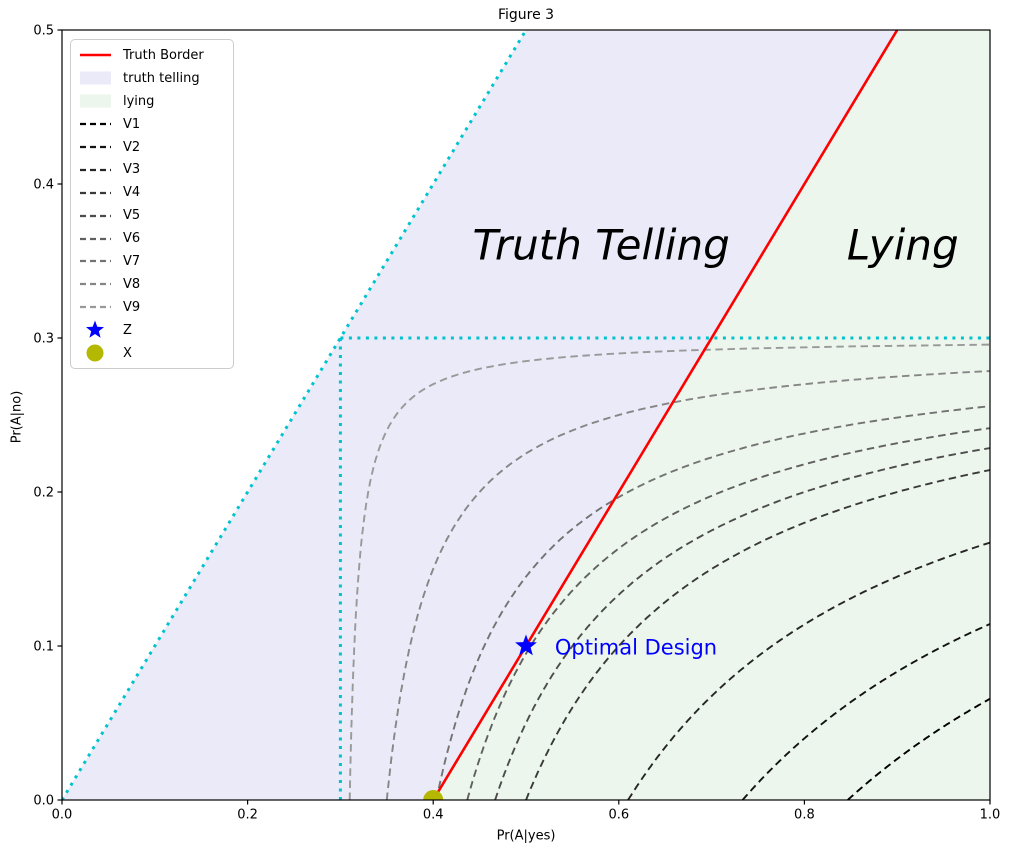 The height and width of the screenshot is (854, 1012). Describe the element at coordinates (155, 330) in the screenshot. I see `legend-item-z: Z` at that location.